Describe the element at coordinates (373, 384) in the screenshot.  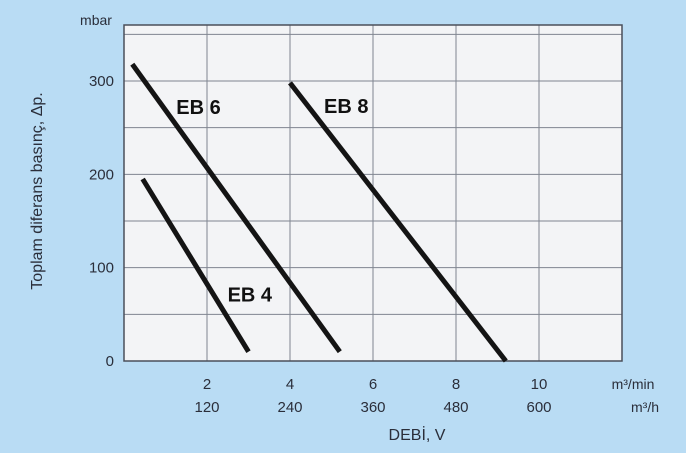
I see `x-tick-label-min: 6` at that location.